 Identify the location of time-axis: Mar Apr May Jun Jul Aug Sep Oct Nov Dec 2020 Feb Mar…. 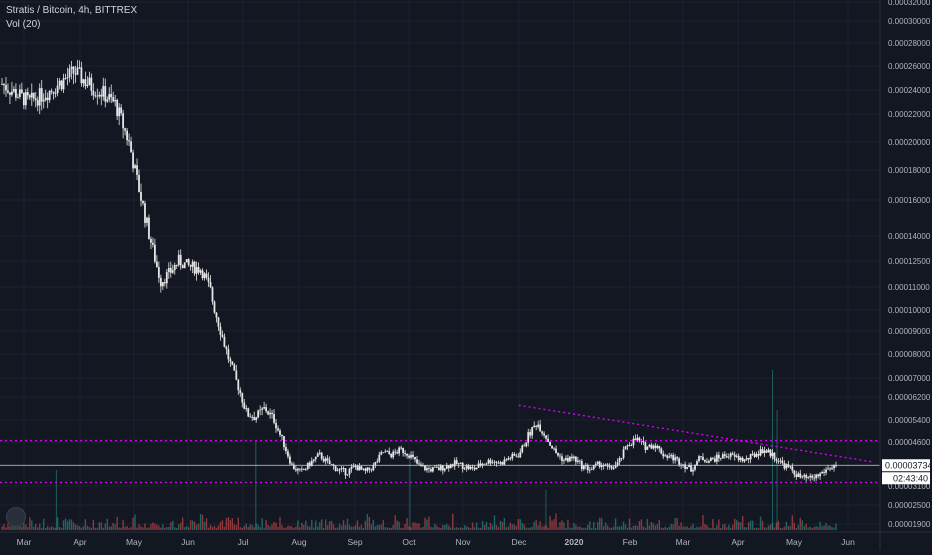
(466, 539).